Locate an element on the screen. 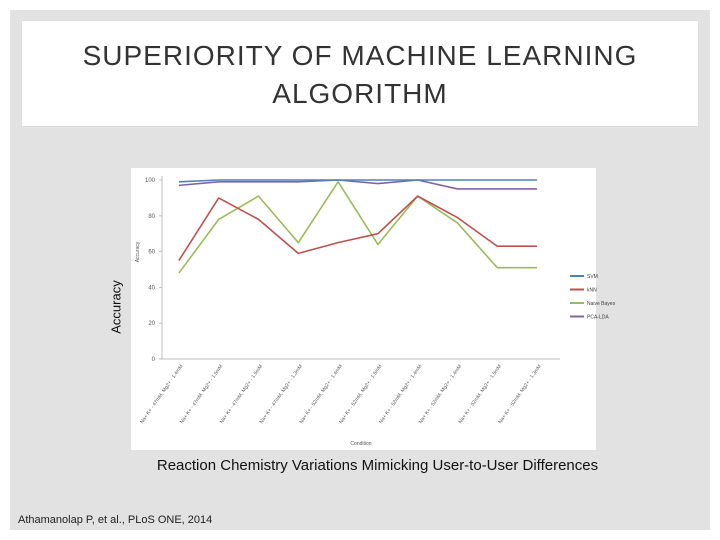 The width and height of the screenshot is (720, 540). x-tick-label: Na+ K+ - 47mM, Mg2+ - 1.3mM is located at coordinates (281, 394).